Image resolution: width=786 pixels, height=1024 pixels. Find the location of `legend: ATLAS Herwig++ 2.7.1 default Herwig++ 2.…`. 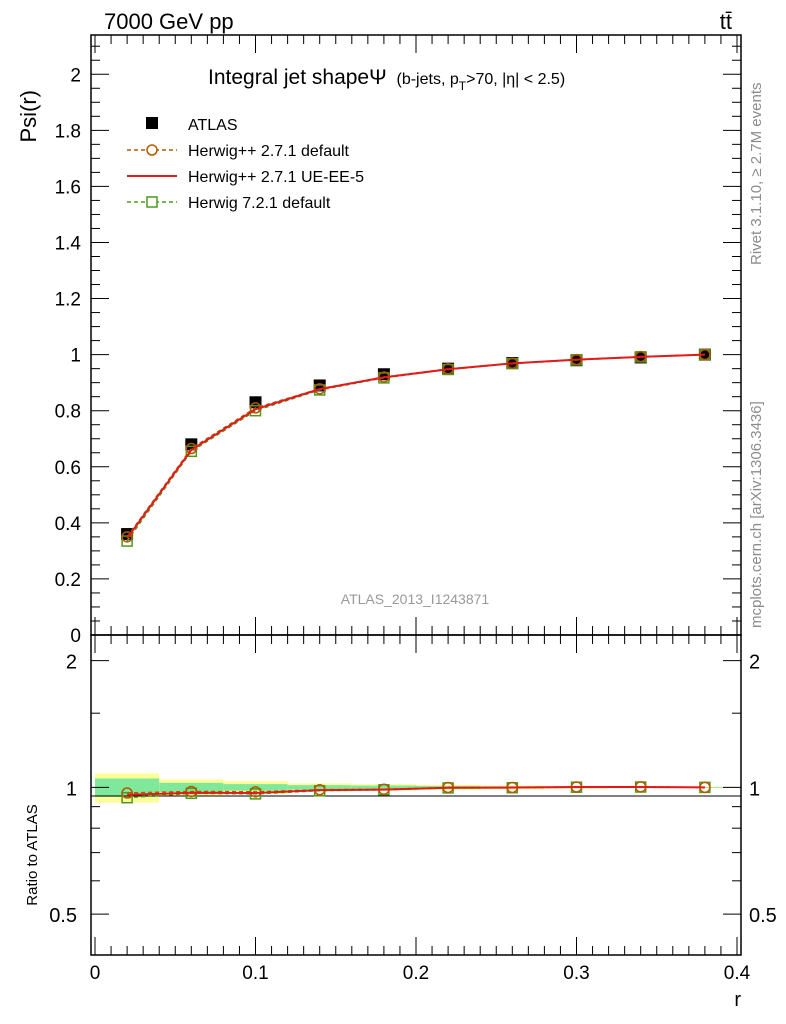

legend: ATLAS Herwig++ 2.7.1 default Herwig++ 2.… is located at coordinates (245, 164).